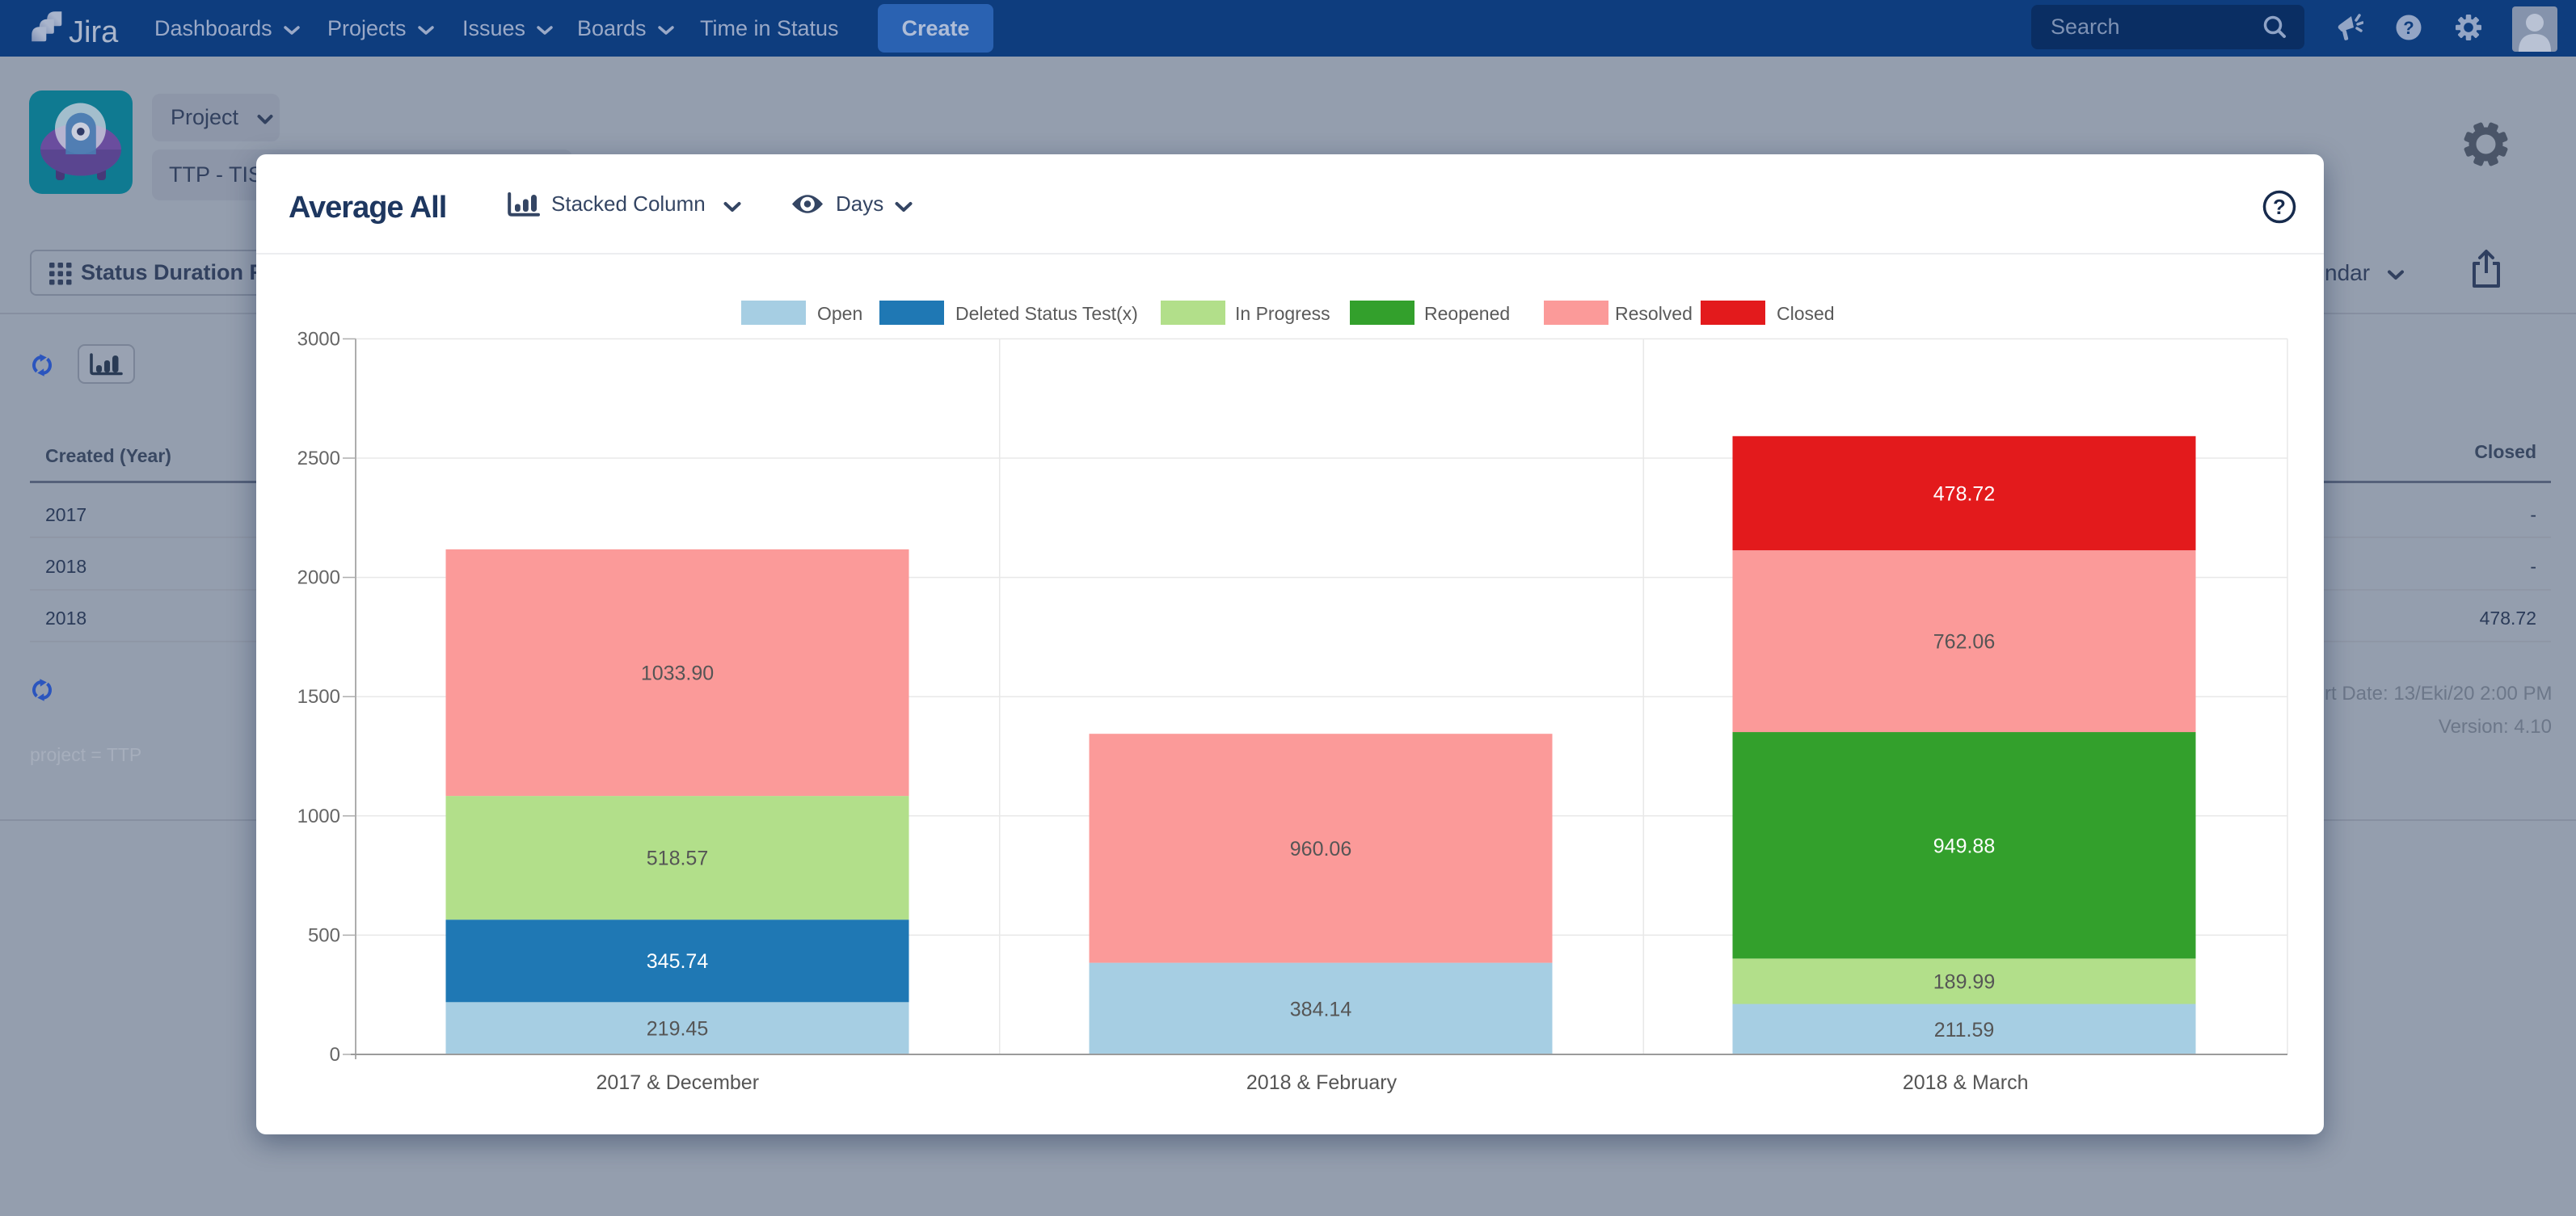 The width and height of the screenshot is (2576, 1216). What do you see at coordinates (318, 458) in the screenshot?
I see `svg-text: 2500` at bounding box center [318, 458].